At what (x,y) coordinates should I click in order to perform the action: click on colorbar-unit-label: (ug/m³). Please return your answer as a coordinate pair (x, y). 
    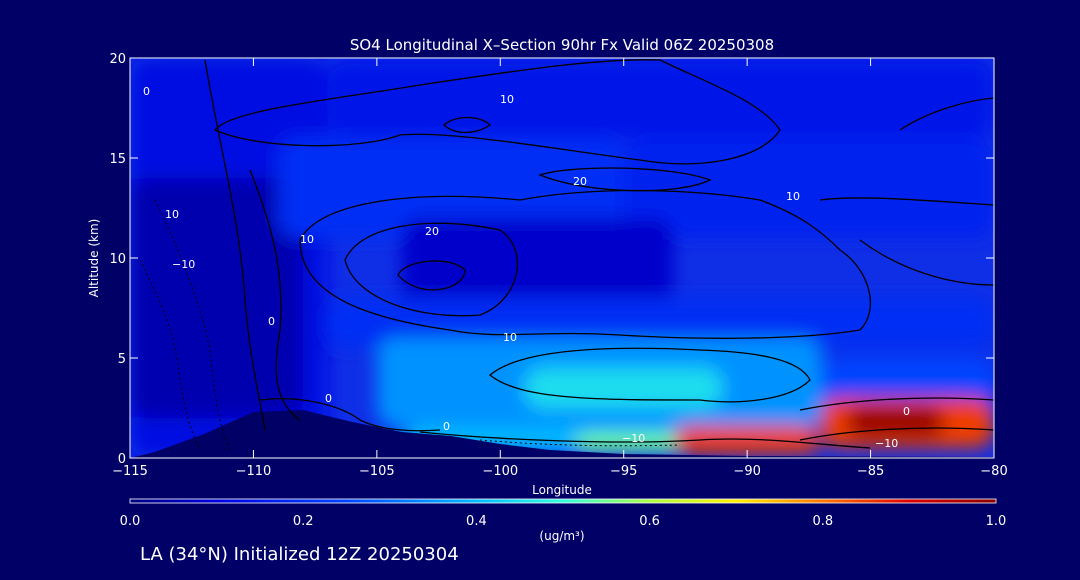
    Looking at the image, I should click on (561, 536).